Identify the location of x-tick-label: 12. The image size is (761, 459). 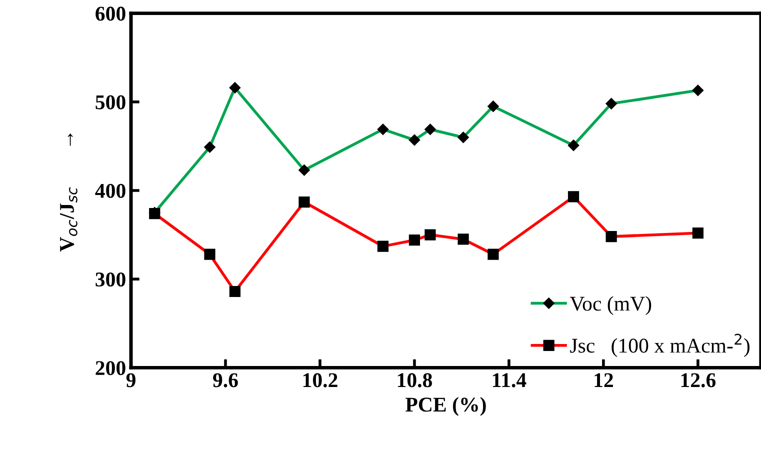
(603, 380).